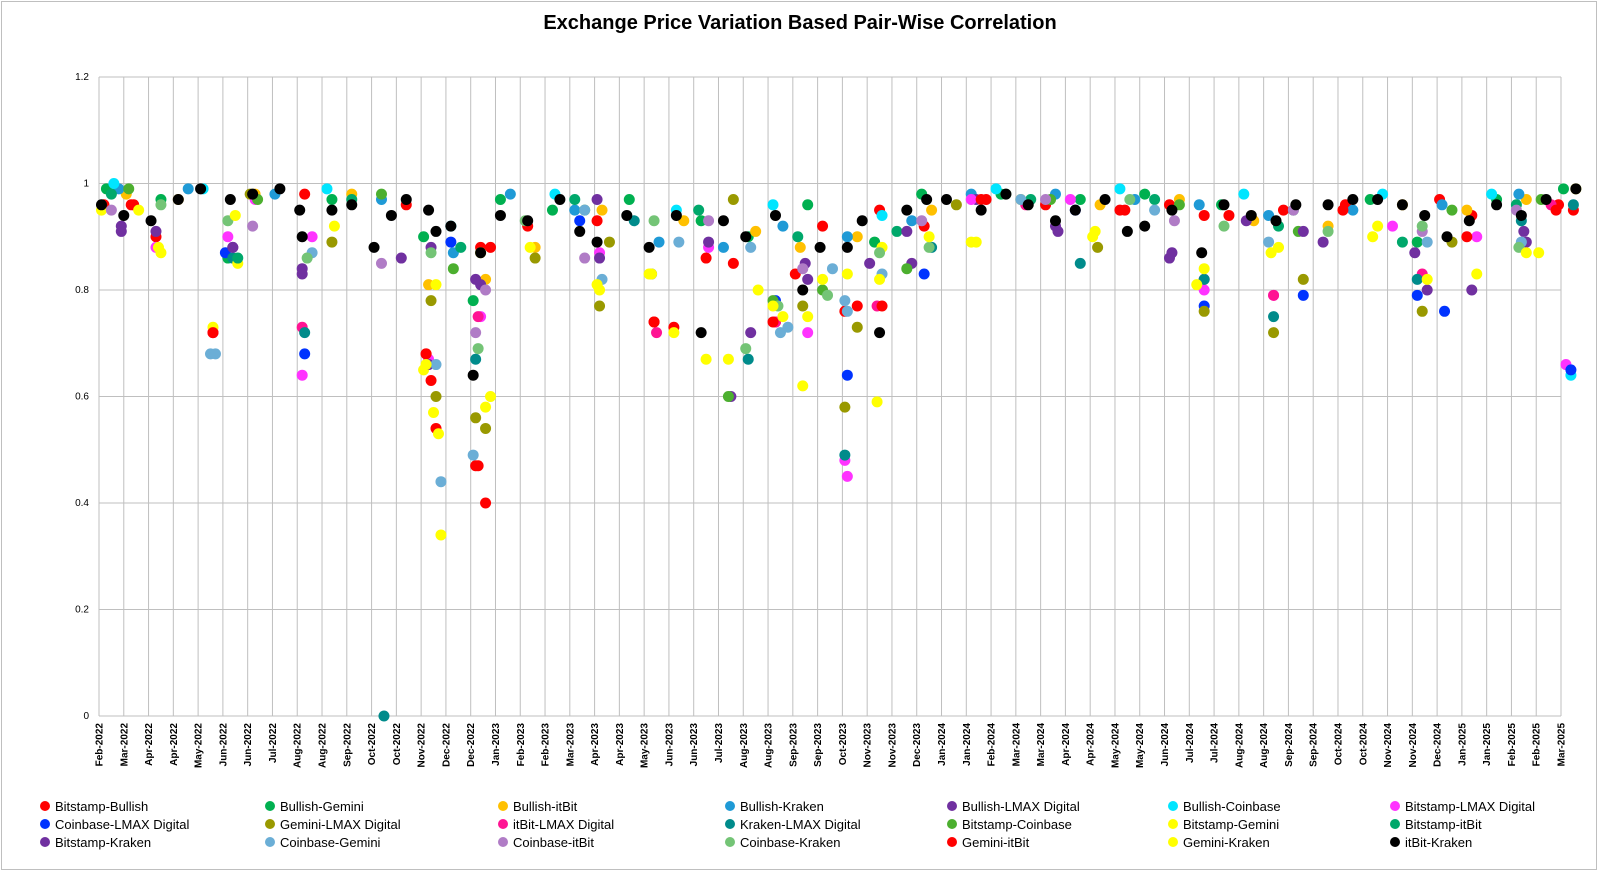 Image resolution: width=1600 pixels, height=873 pixels. I want to click on x-tick-label: Feb-2022, so click(100, 745).